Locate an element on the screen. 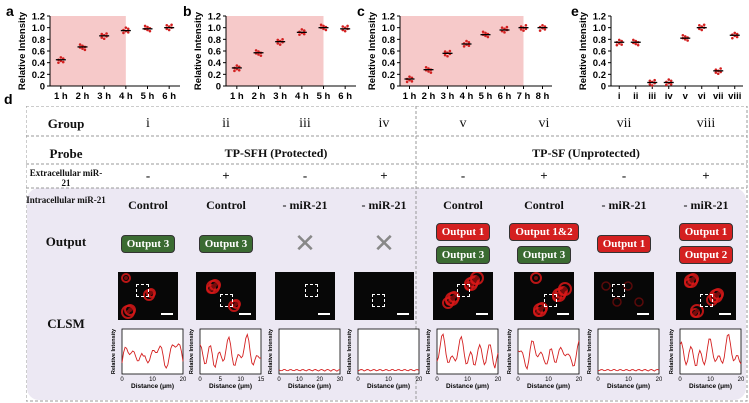 Image resolution: width=749 pixels, height=403 pixels. intracellular-value: Control is located at coordinates (226, 205).